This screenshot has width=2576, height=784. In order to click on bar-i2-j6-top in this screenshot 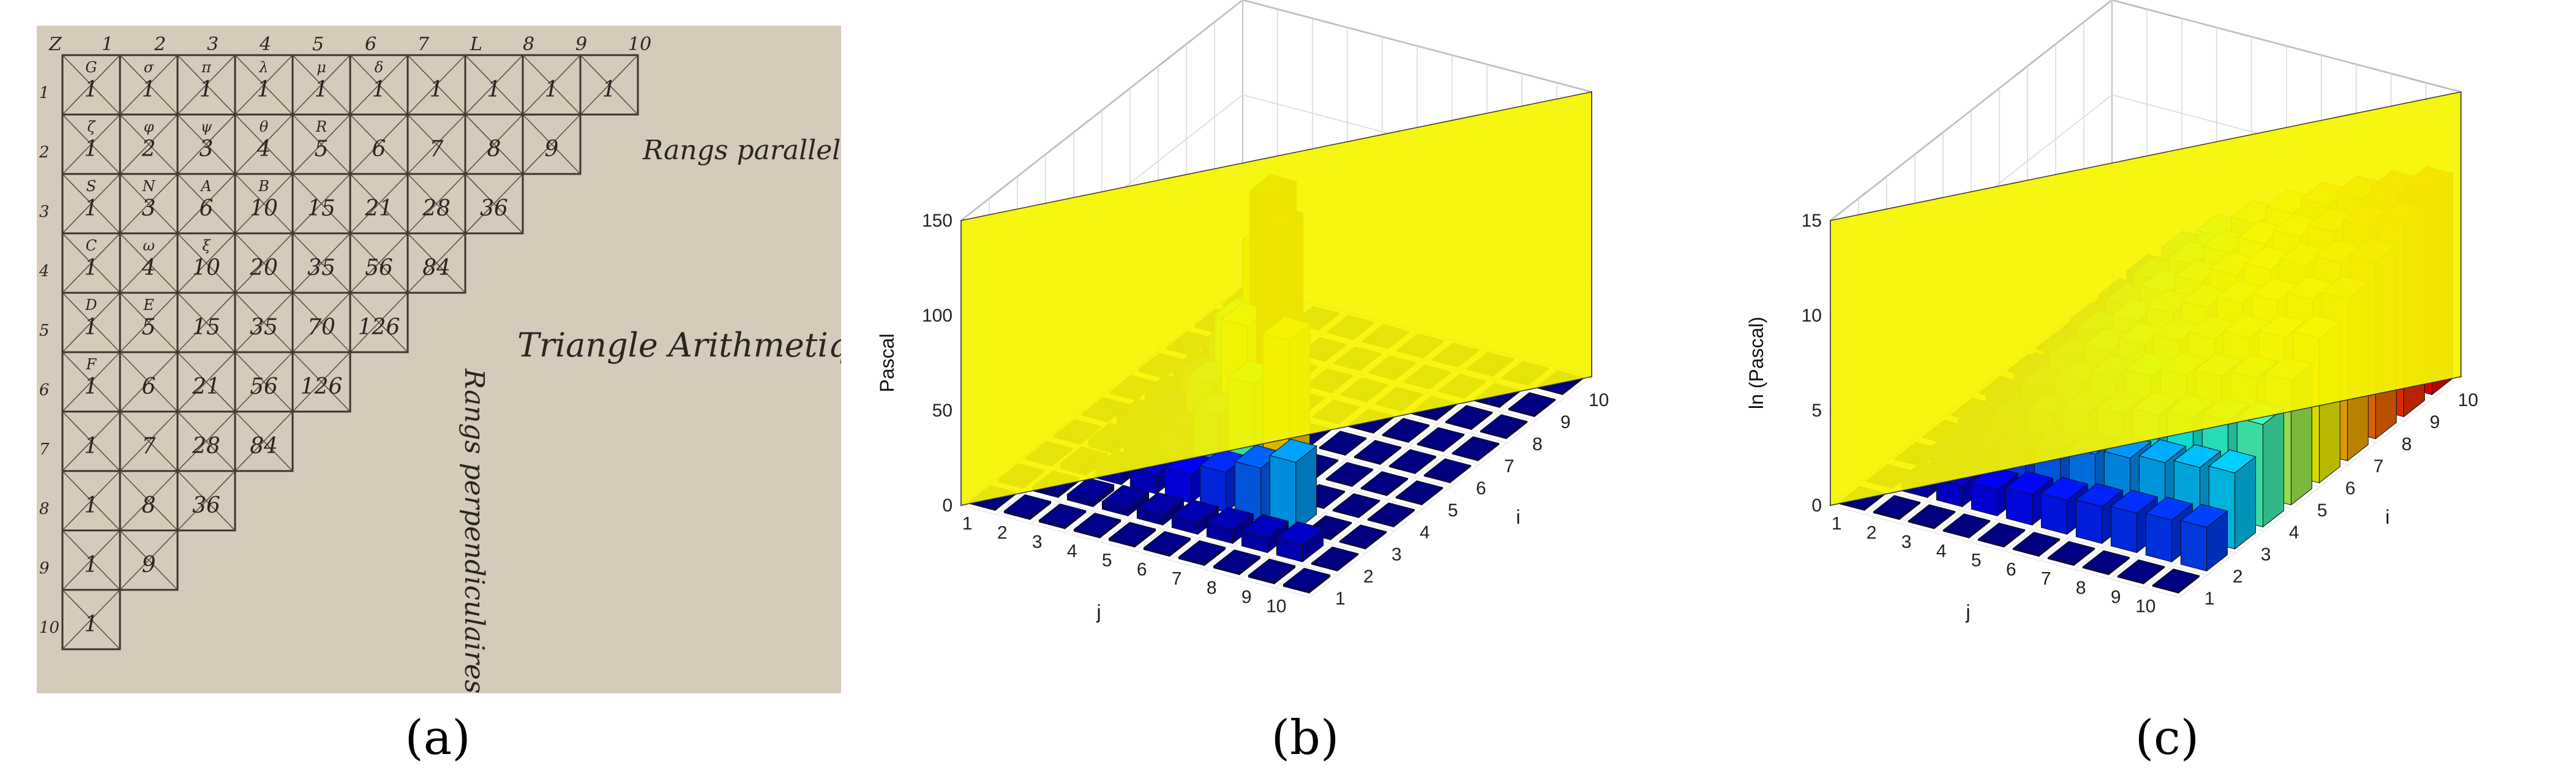, I will do `click(2064, 489)`.